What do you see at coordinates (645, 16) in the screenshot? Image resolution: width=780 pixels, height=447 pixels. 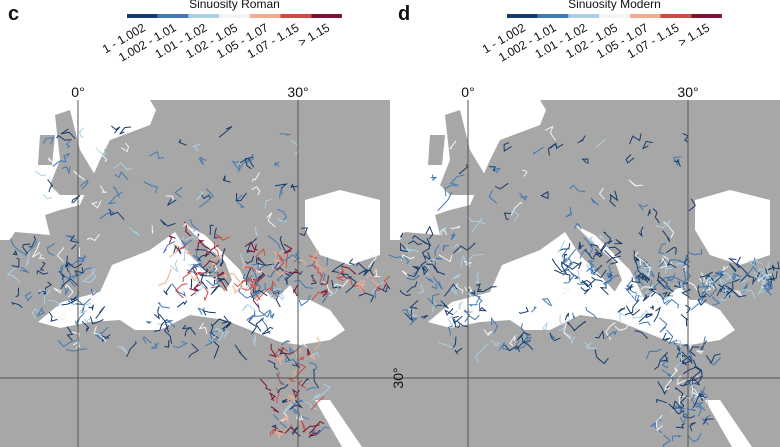 I see `legend-swatch` at bounding box center [645, 16].